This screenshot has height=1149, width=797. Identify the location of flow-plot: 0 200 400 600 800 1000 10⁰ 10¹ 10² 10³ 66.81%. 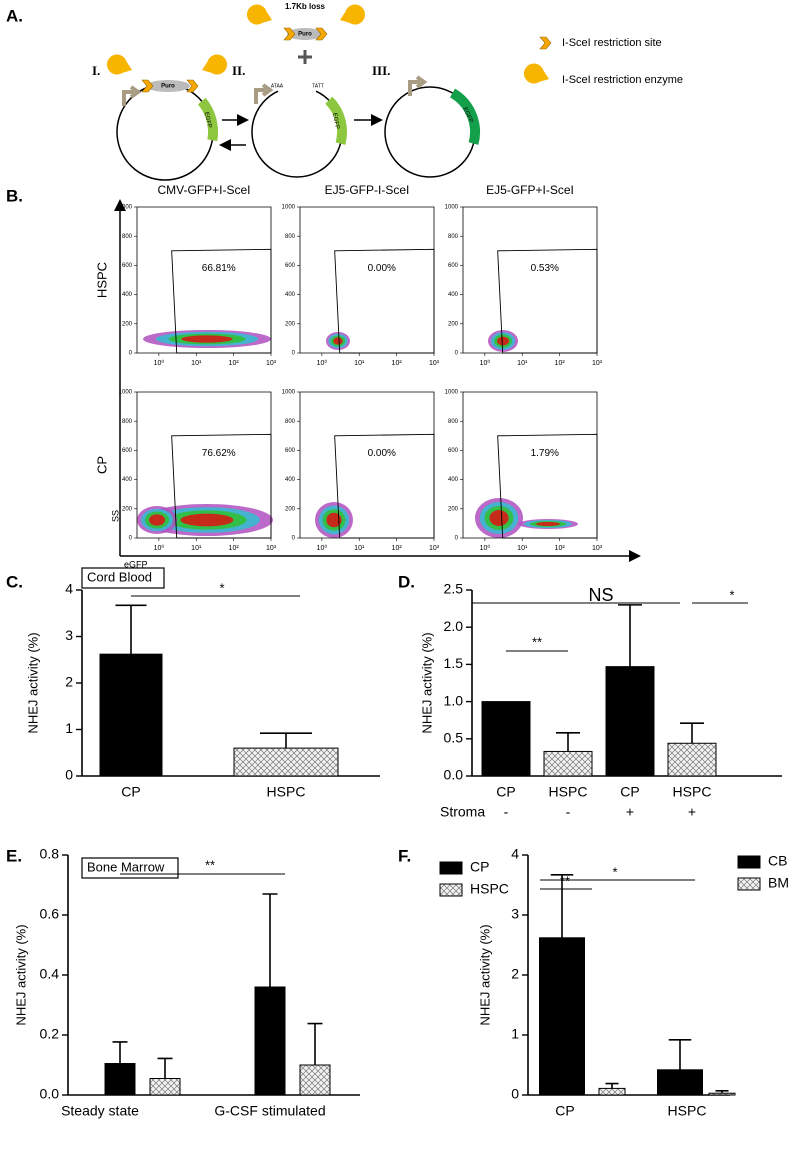
(198, 286).